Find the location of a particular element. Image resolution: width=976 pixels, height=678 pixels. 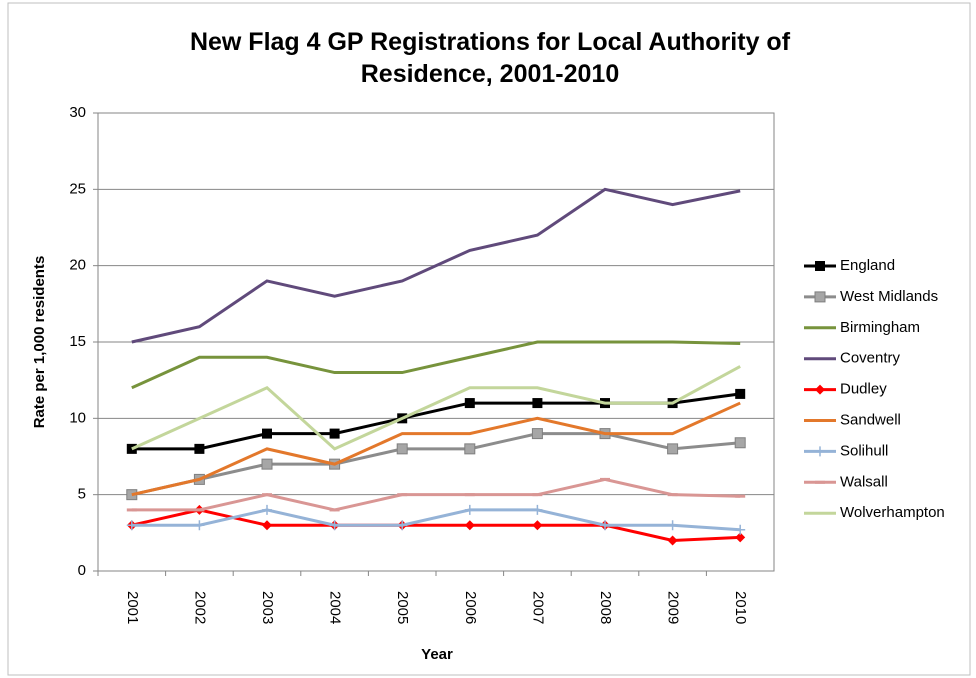

y-tick-label: 5 is located at coordinates (82, 494).